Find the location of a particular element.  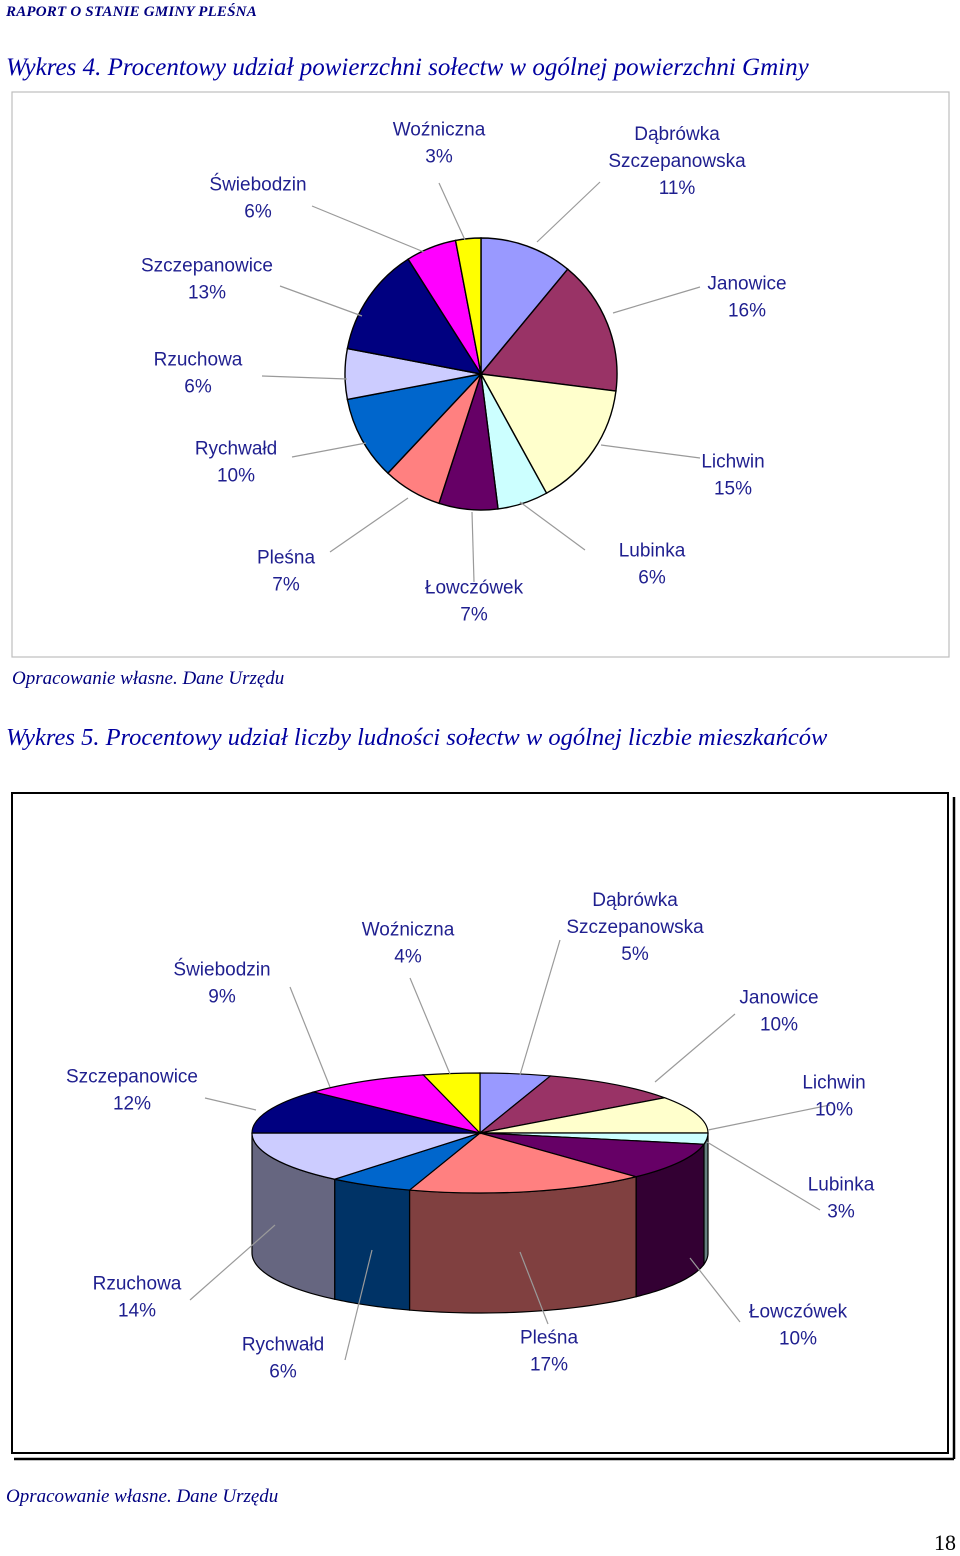

chart1-pie is located at coordinates (481, 374).